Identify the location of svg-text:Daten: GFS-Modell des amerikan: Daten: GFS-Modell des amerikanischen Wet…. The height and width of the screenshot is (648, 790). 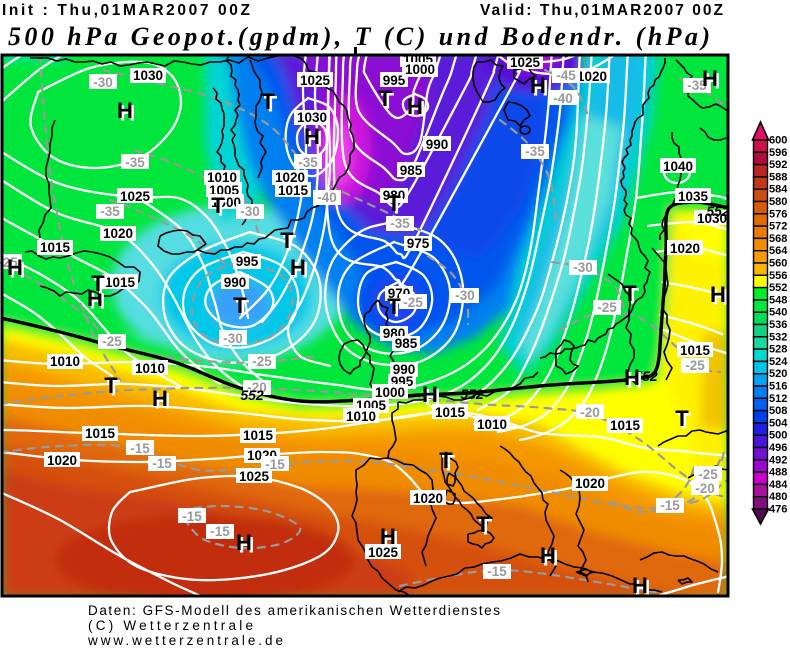
(294, 610).